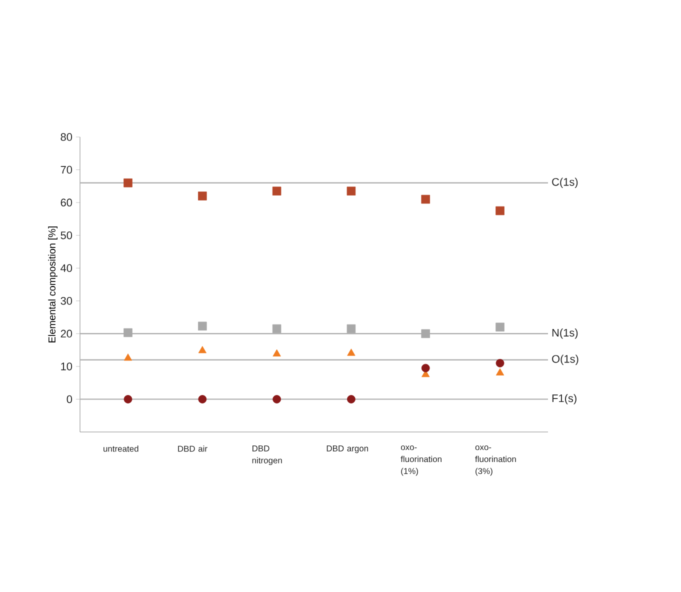 The height and width of the screenshot is (592, 681). What do you see at coordinates (347, 450) in the screenshot?
I see `x-tick-label: DBD argon` at bounding box center [347, 450].